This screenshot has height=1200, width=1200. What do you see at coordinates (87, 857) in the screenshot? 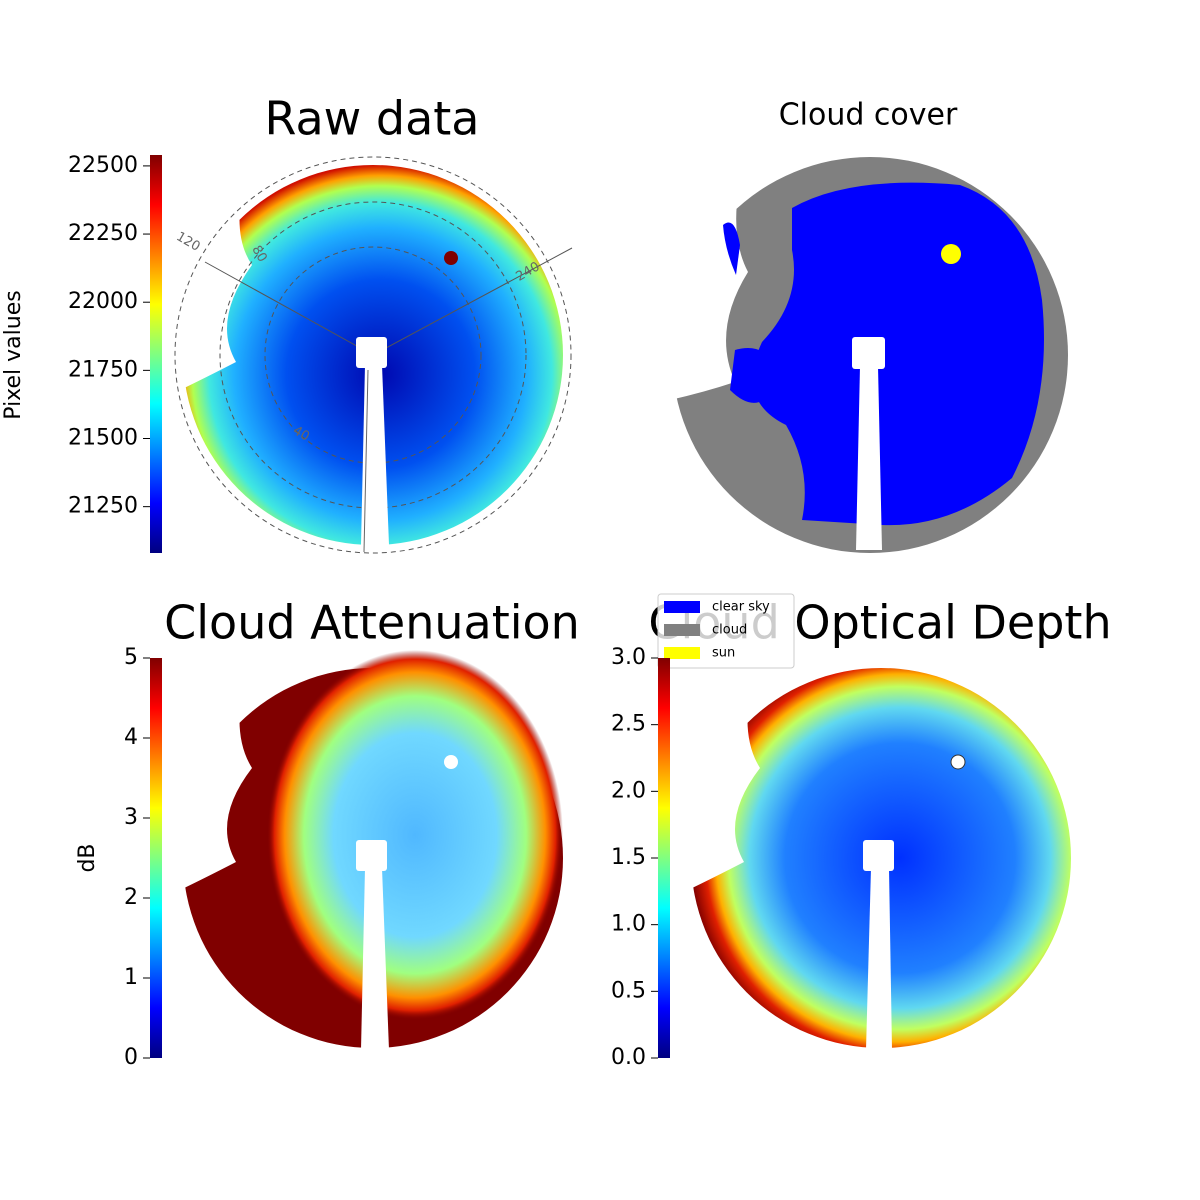
I see `colorbar-label: dB` at bounding box center [87, 857].